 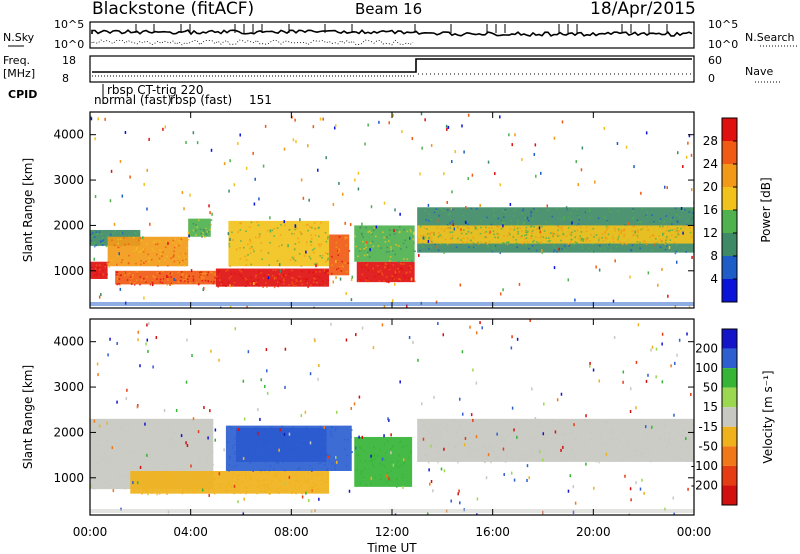 What do you see at coordinates (714, 256) in the screenshot?
I see `colorbar-tick-label: 8` at bounding box center [714, 256].